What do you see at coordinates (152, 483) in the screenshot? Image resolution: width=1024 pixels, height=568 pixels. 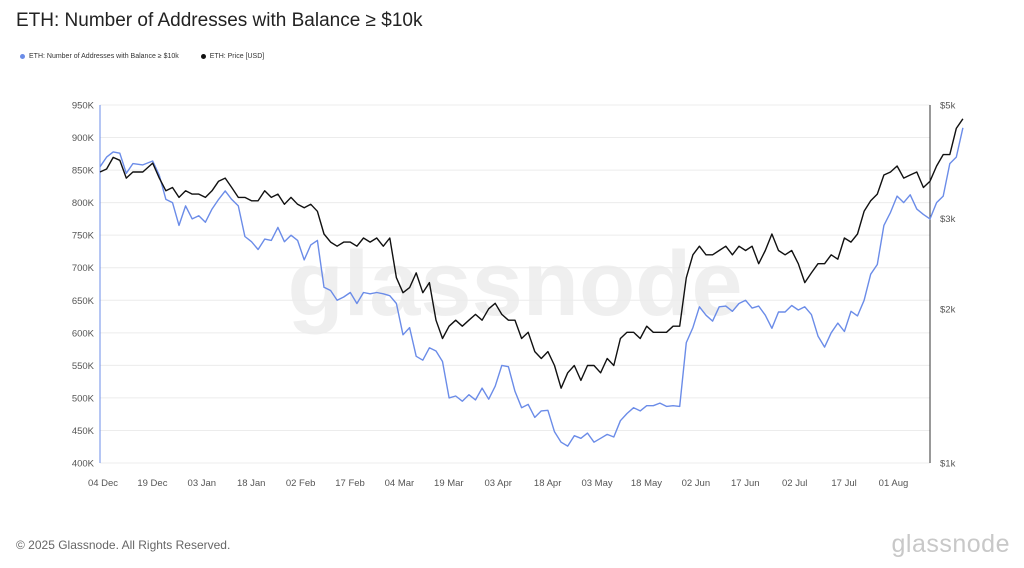 I see `x-tick-label: 19 Dec` at bounding box center [152, 483].